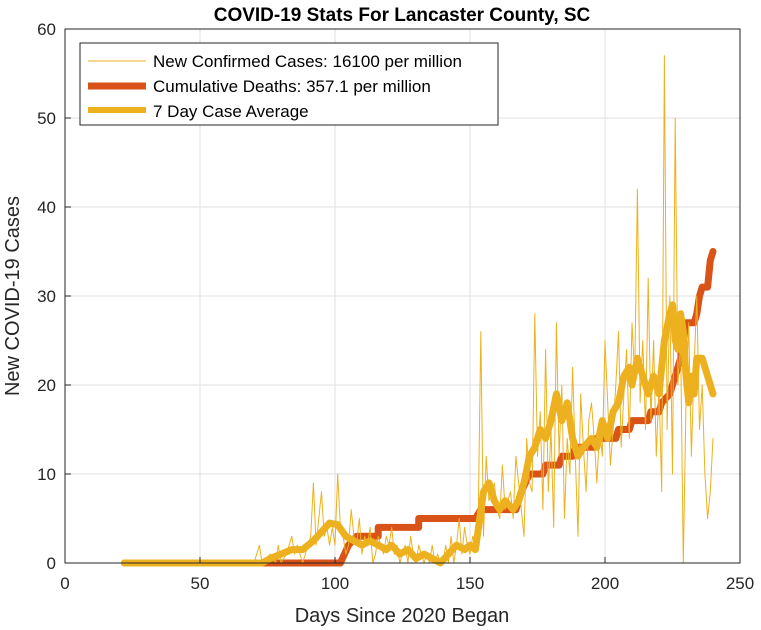 Image resolution: width=761 pixels, height=630 pixels. Describe the element at coordinates (51, 563) in the screenshot. I see `y-tick-label: 0` at that location.